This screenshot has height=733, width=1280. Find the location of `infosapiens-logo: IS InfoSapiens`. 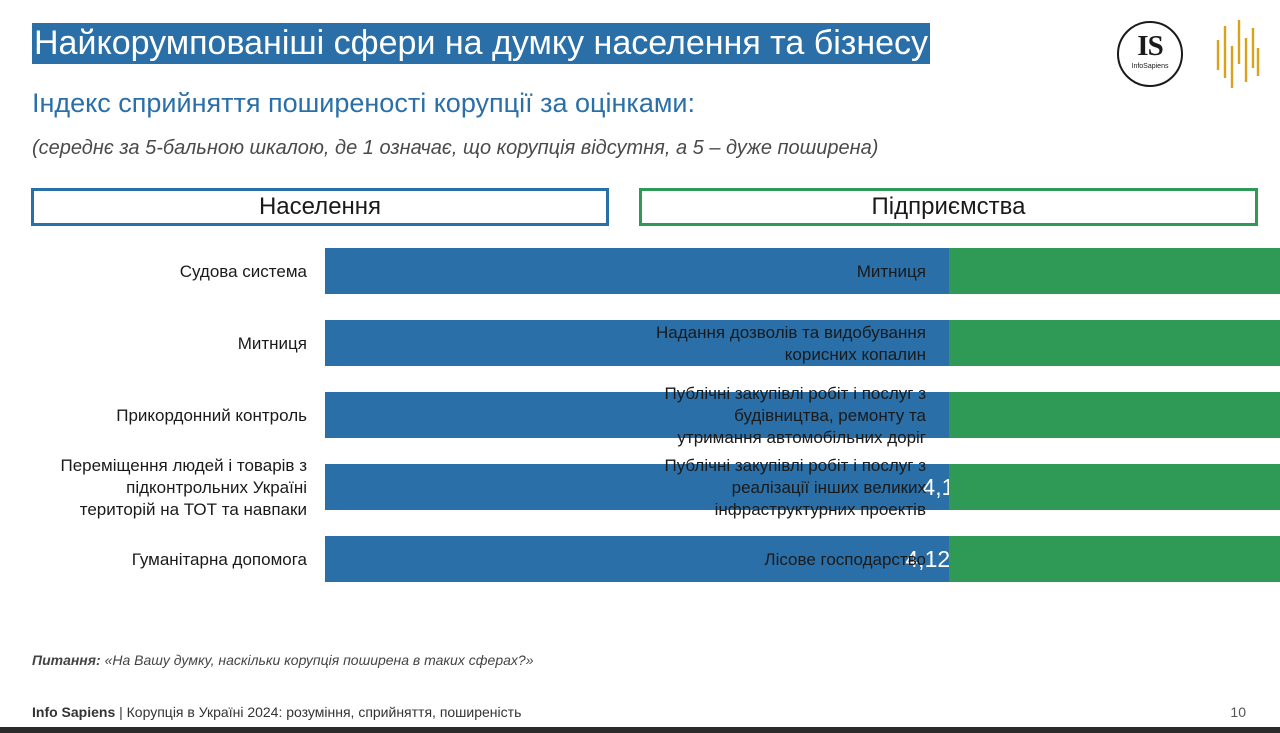

infosapiens-logo: IS InfoSapiens is located at coordinates (1150, 54).